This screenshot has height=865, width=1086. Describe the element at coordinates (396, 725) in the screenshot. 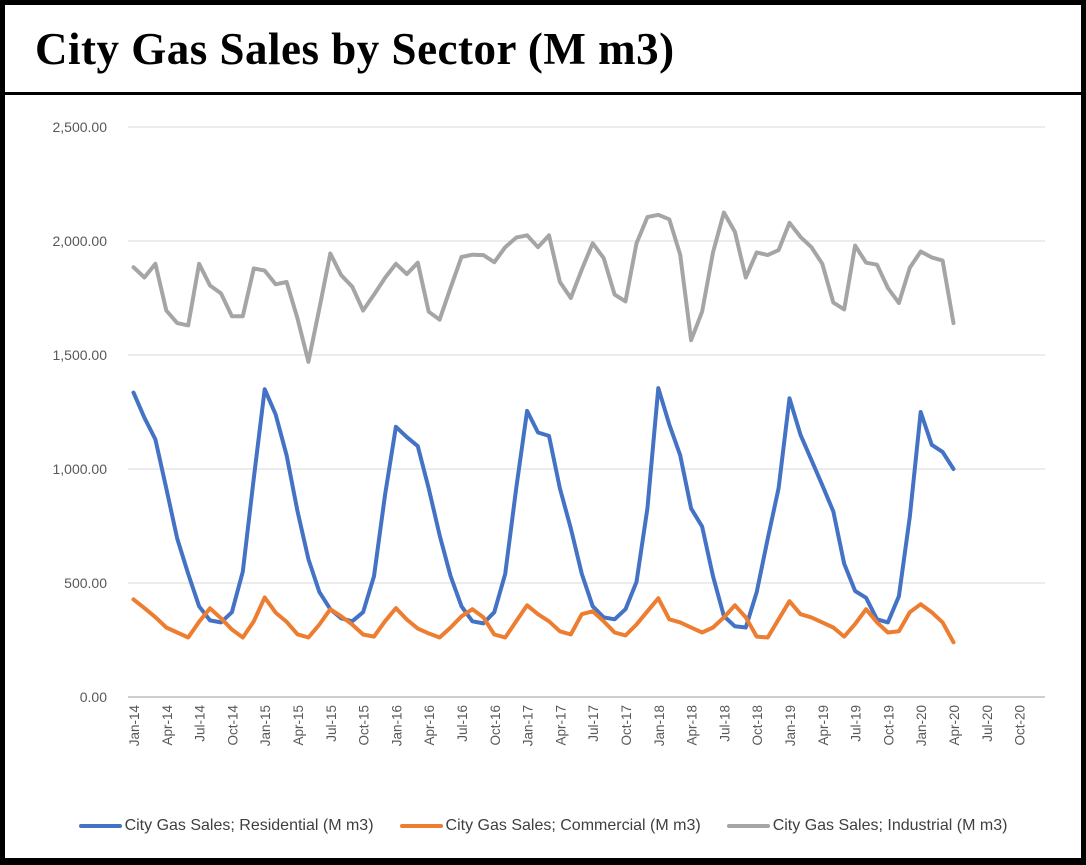

I see `x-tick-label: Jan-16` at that location.